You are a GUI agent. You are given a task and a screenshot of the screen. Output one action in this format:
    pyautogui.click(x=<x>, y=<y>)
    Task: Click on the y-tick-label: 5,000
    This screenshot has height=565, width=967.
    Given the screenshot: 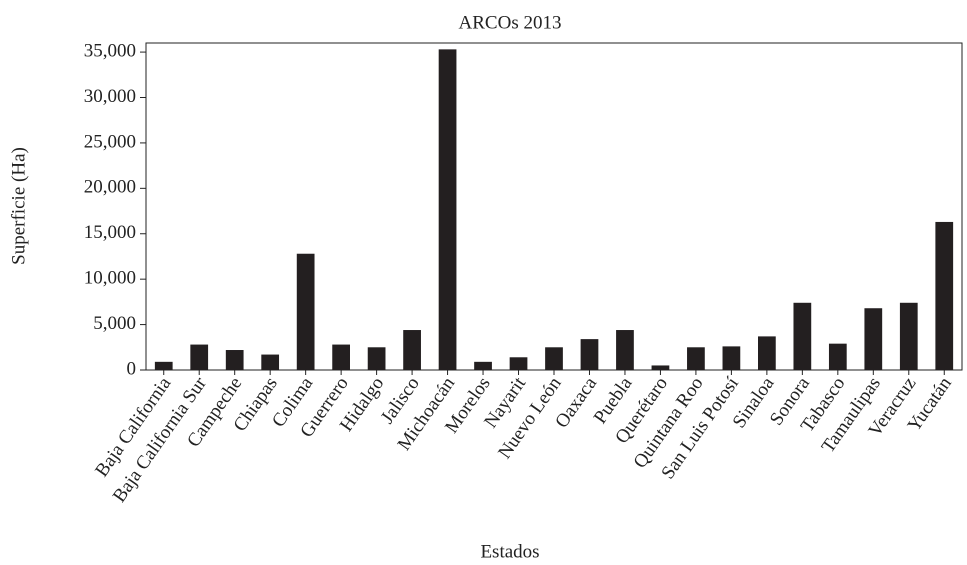 What is the action you would take?
    pyautogui.click(x=114, y=323)
    